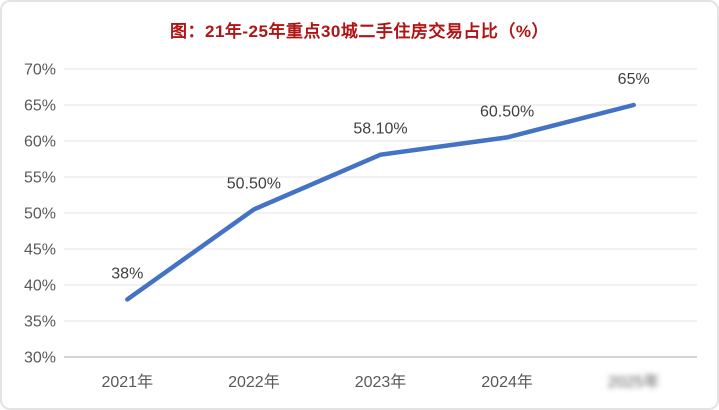 Image resolution: width=719 pixels, height=410 pixels. What do you see at coordinates (254, 382) in the screenshot?
I see `x-axis-label: 2022年` at bounding box center [254, 382].